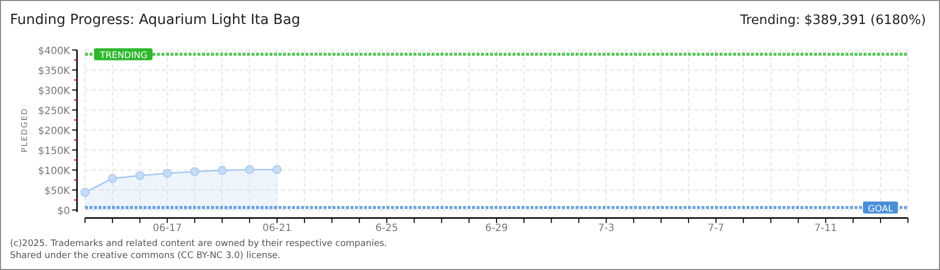 This screenshot has height=270, width=940. What do you see at coordinates (63, 211) in the screenshot?
I see `y-tick-label: $0` at bounding box center [63, 211].